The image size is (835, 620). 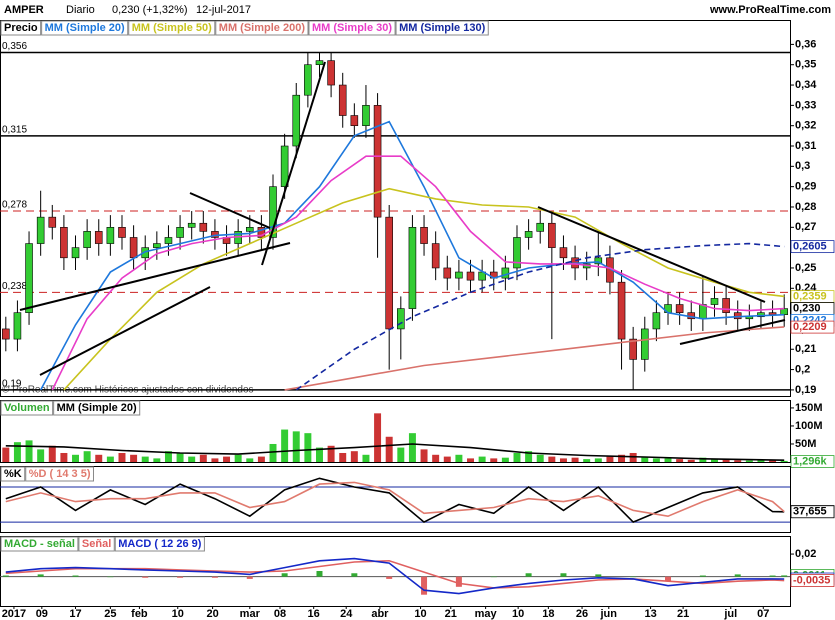 What do you see at coordinates (805, 390) in the screenshot?
I see `y-tick-label: 0,19` at bounding box center [805, 390].